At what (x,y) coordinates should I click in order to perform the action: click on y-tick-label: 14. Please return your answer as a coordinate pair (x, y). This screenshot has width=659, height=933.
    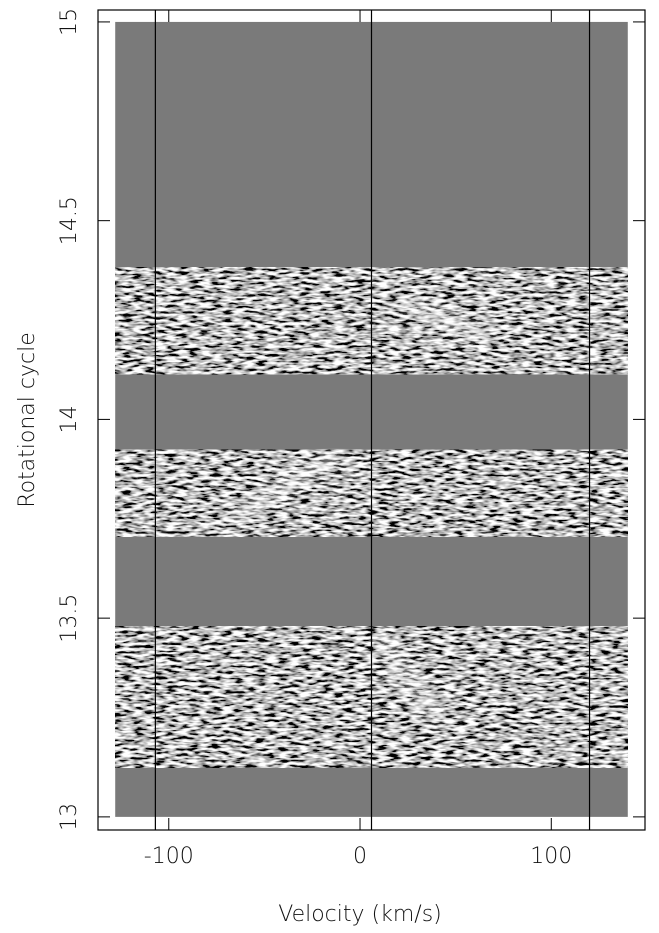
    Looking at the image, I should click on (69, 419).